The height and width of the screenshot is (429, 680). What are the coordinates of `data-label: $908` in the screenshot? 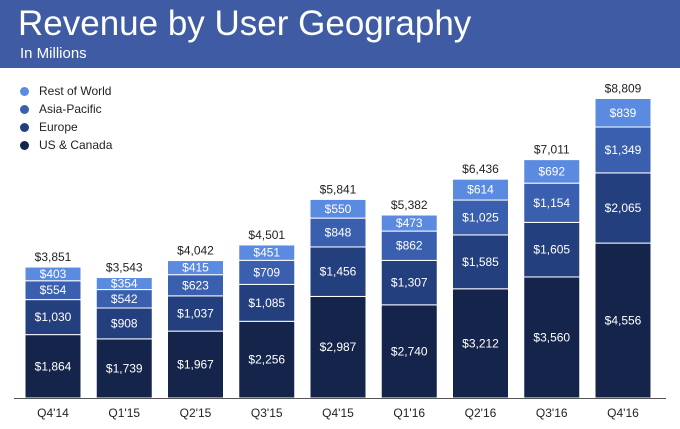 It's located at (124, 323).